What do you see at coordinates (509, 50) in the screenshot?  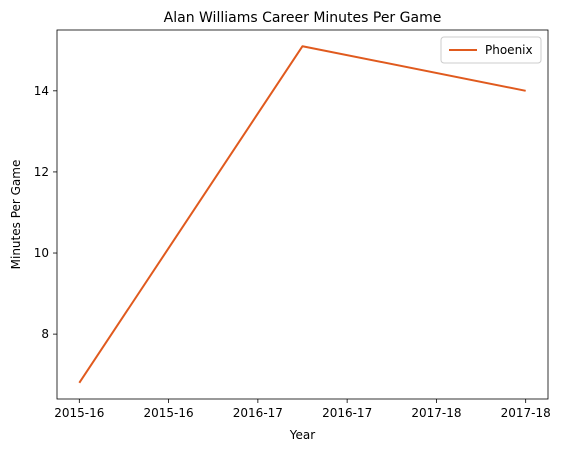 I see `legend-label-phoenix: Phoenix` at bounding box center [509, 50].